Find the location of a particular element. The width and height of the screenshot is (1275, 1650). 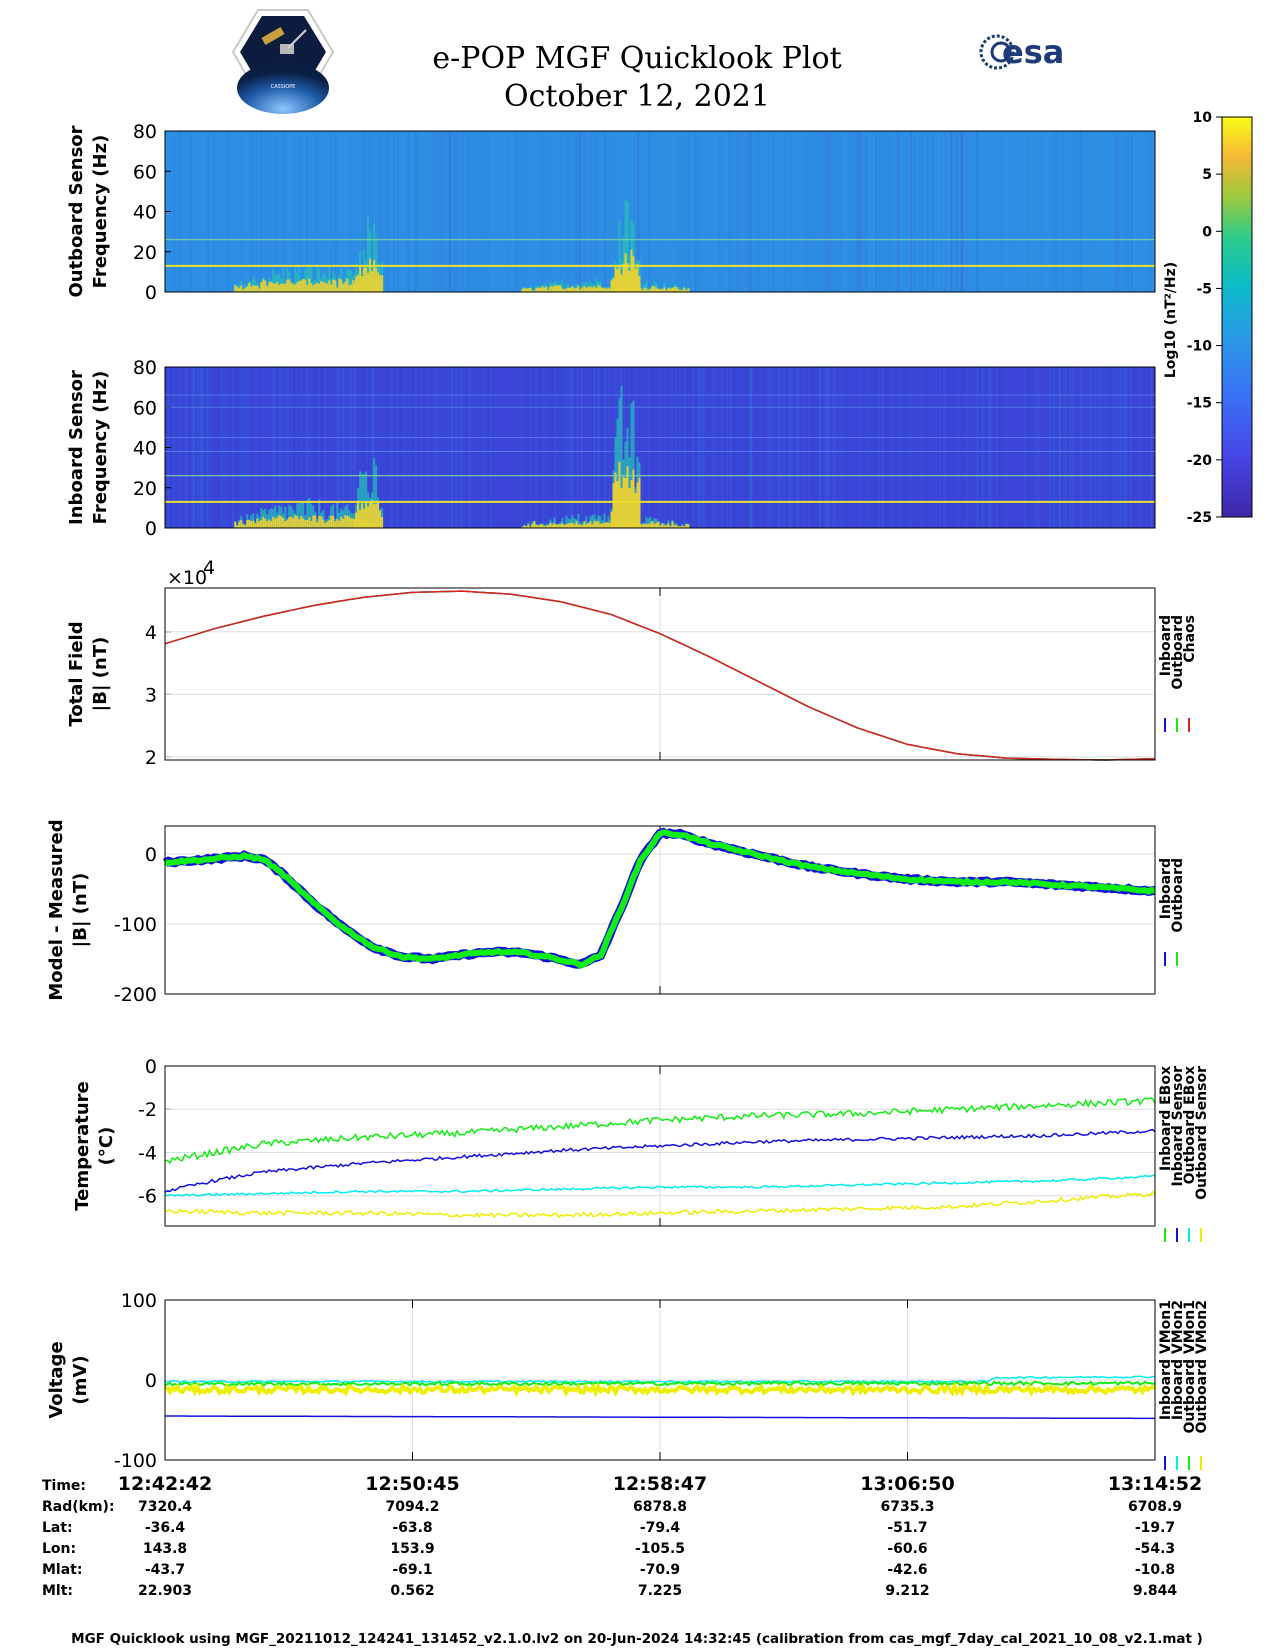

ephemeris-label-0: Time: is located at coordinates (64, 1486).